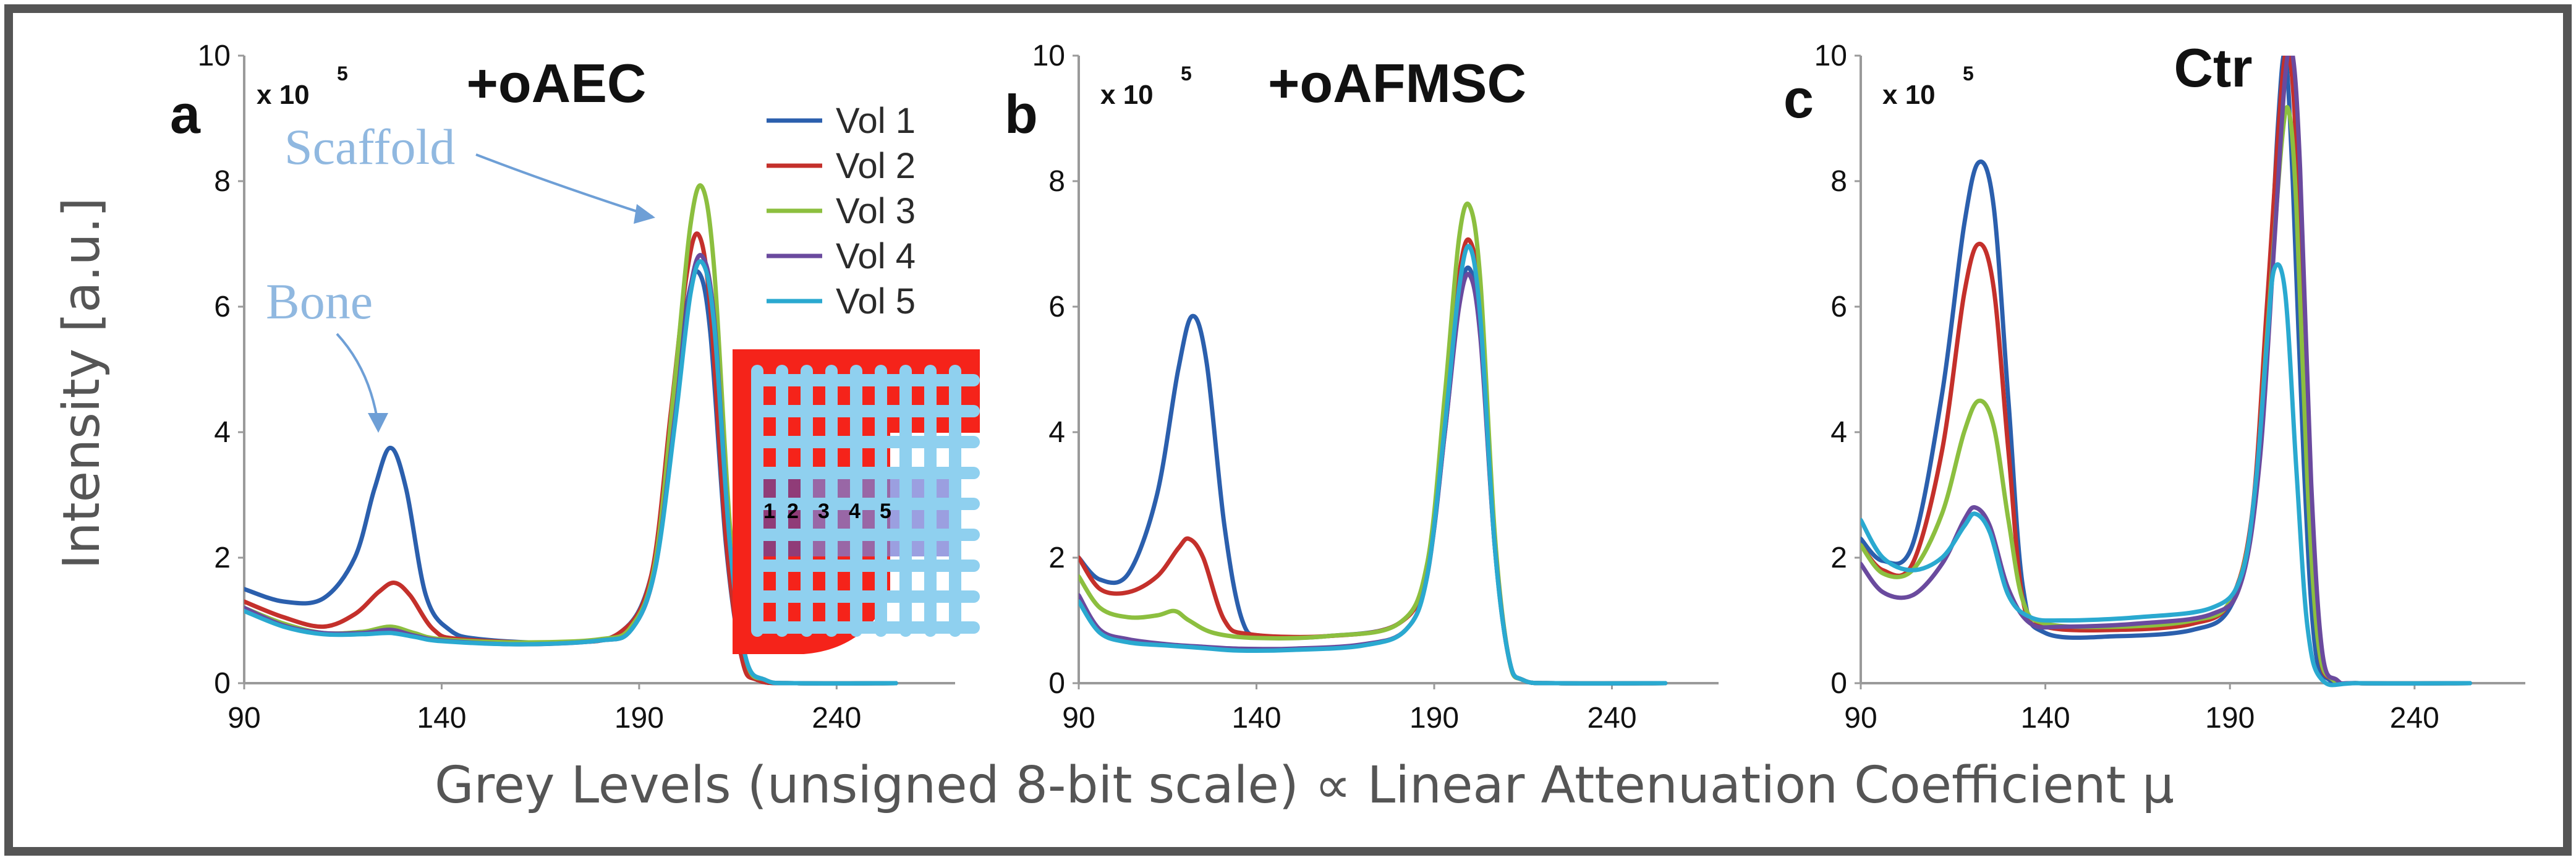  What do you see at coordinates (855, 511) in the screenshot?
I see `inset-label-4: 4` at bounding box center [855, 511].